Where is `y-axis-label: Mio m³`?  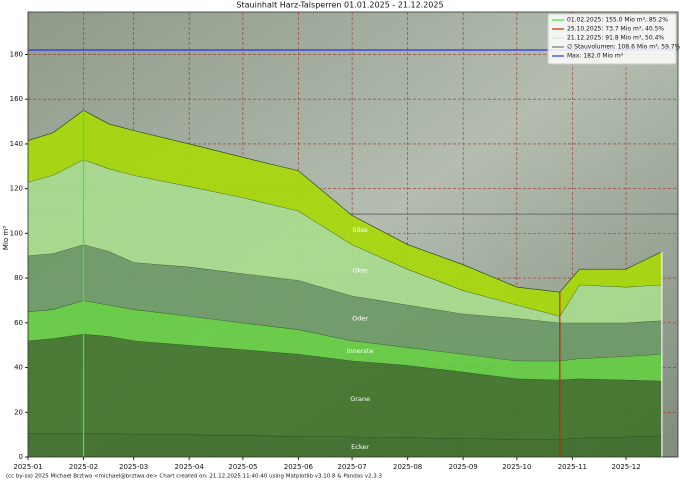 y-axis-label: Mio m³ is located at coordinates (6, 238).